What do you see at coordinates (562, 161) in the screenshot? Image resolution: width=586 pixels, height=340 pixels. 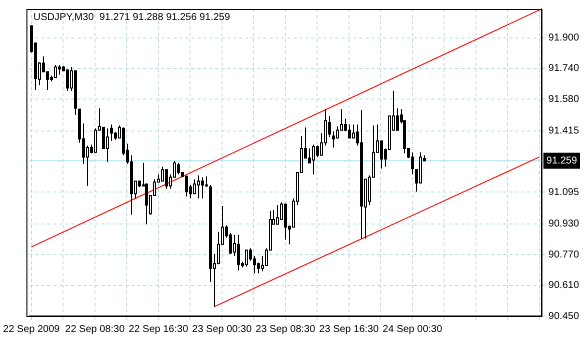 I see `ref-line-label: 91.259` at bounding box center [562, 161].